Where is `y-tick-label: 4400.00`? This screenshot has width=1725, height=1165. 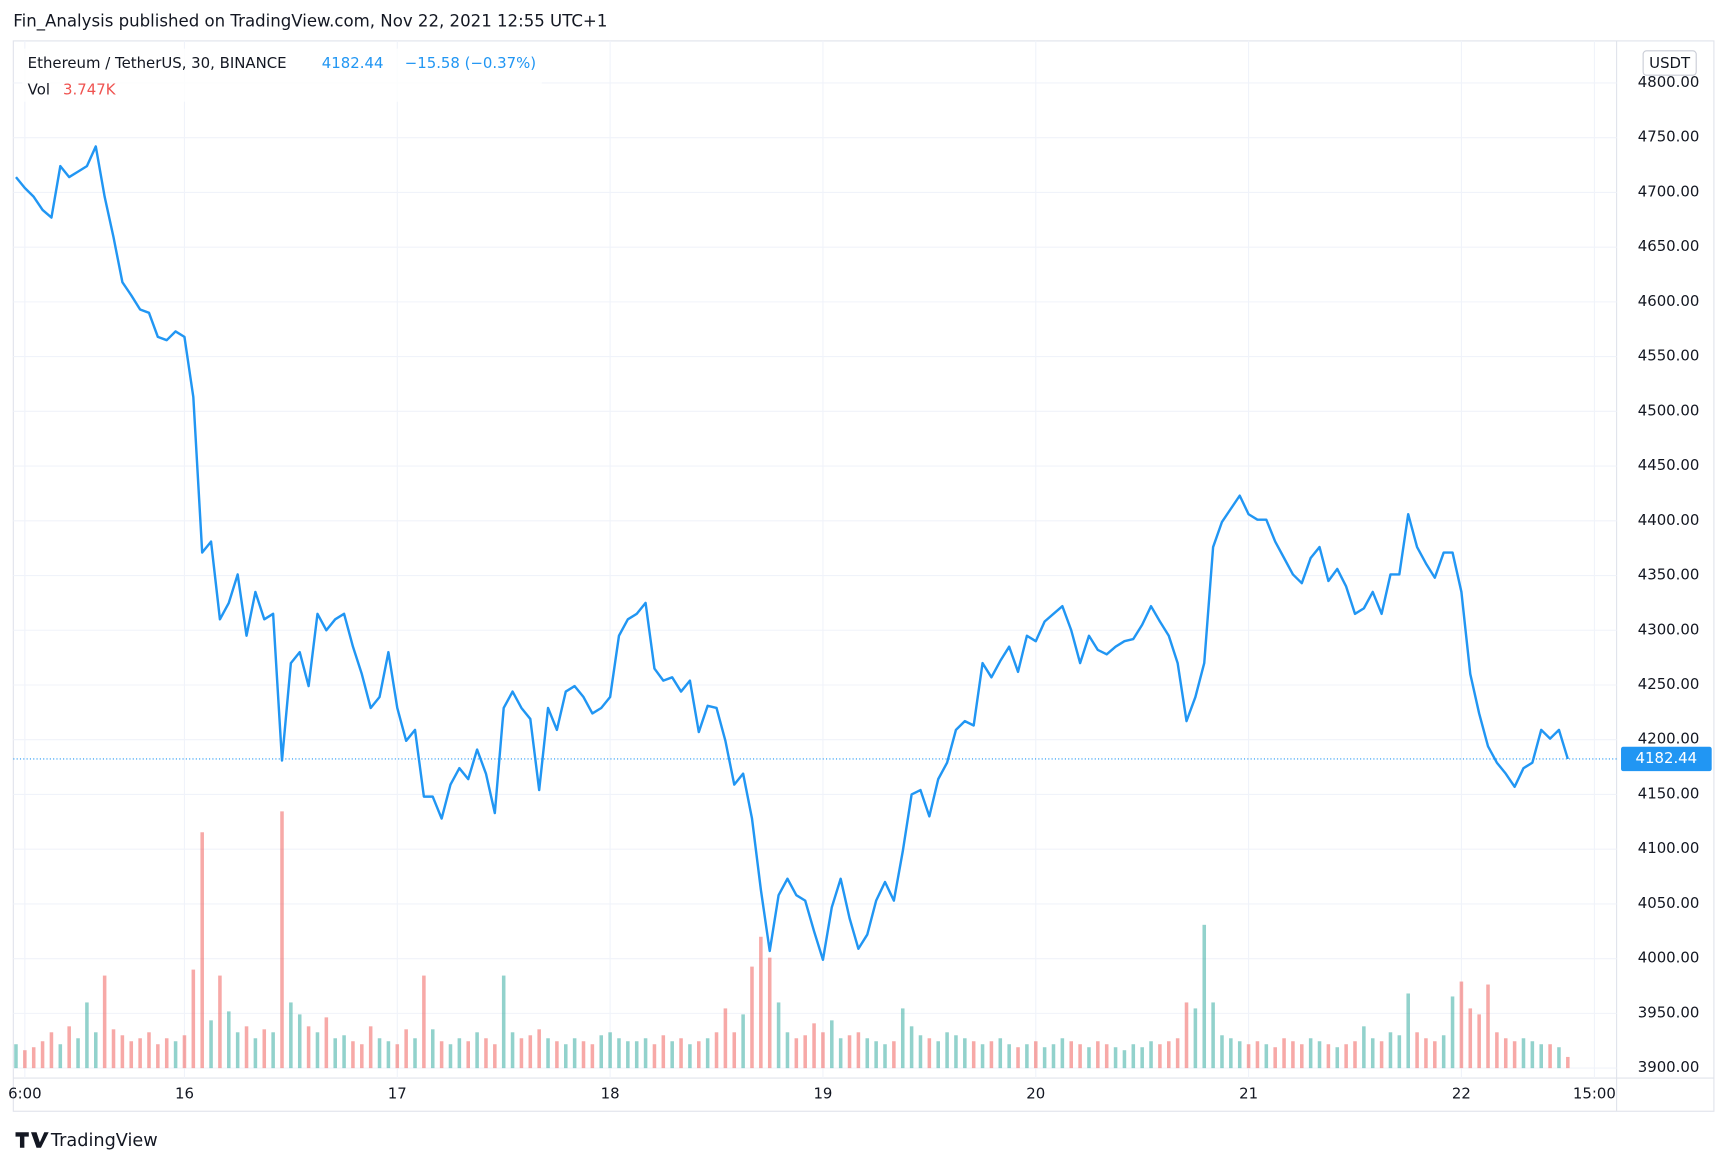
y-tick-label: 4400.00 is located at coordinates (1669, 520).